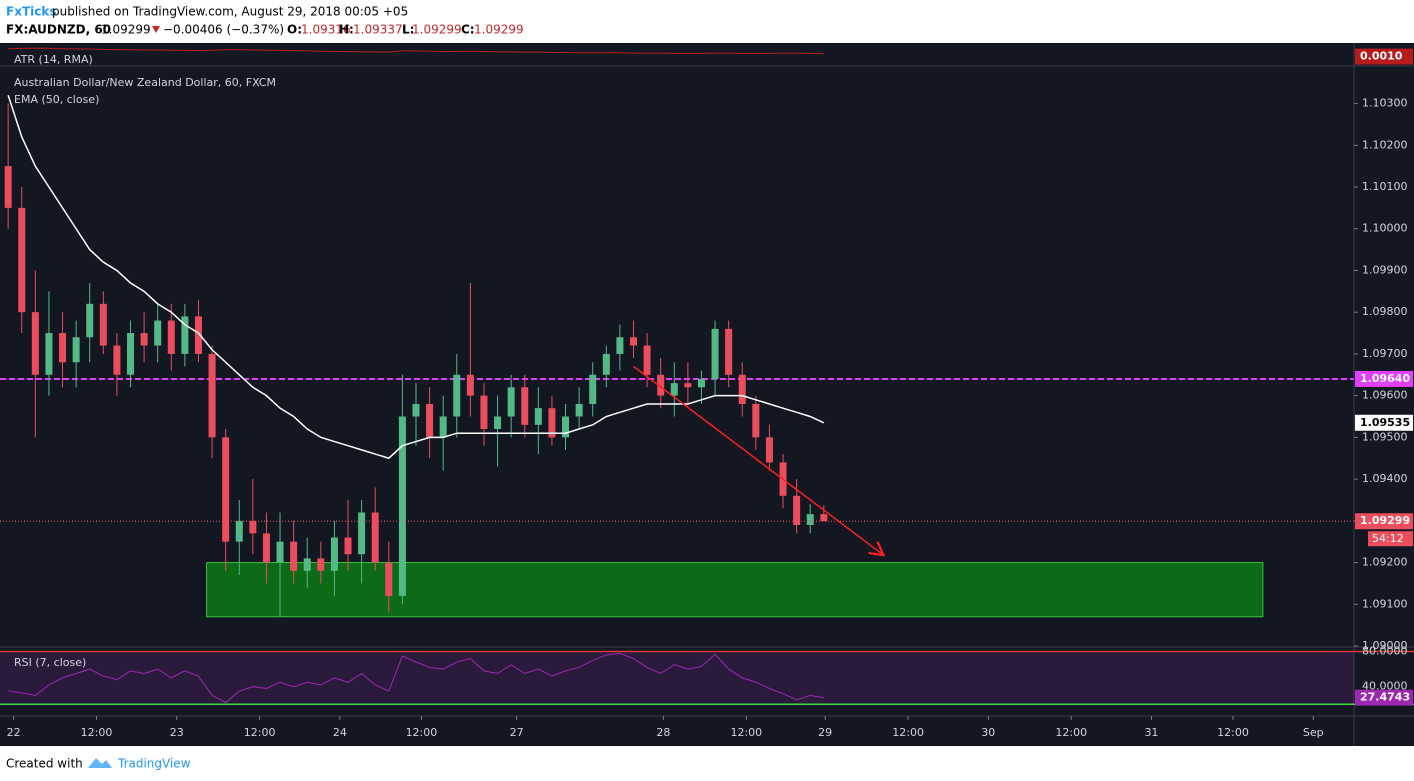  What do you see at coordinates (177, 732) in the screenshot?
I see `x-tick-label: 23` at bounding box center [177, 732].